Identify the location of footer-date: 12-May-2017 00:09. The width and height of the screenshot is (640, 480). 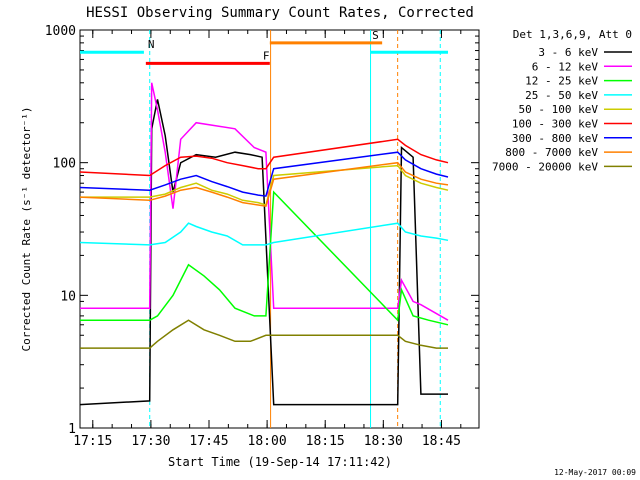
(595, 472).